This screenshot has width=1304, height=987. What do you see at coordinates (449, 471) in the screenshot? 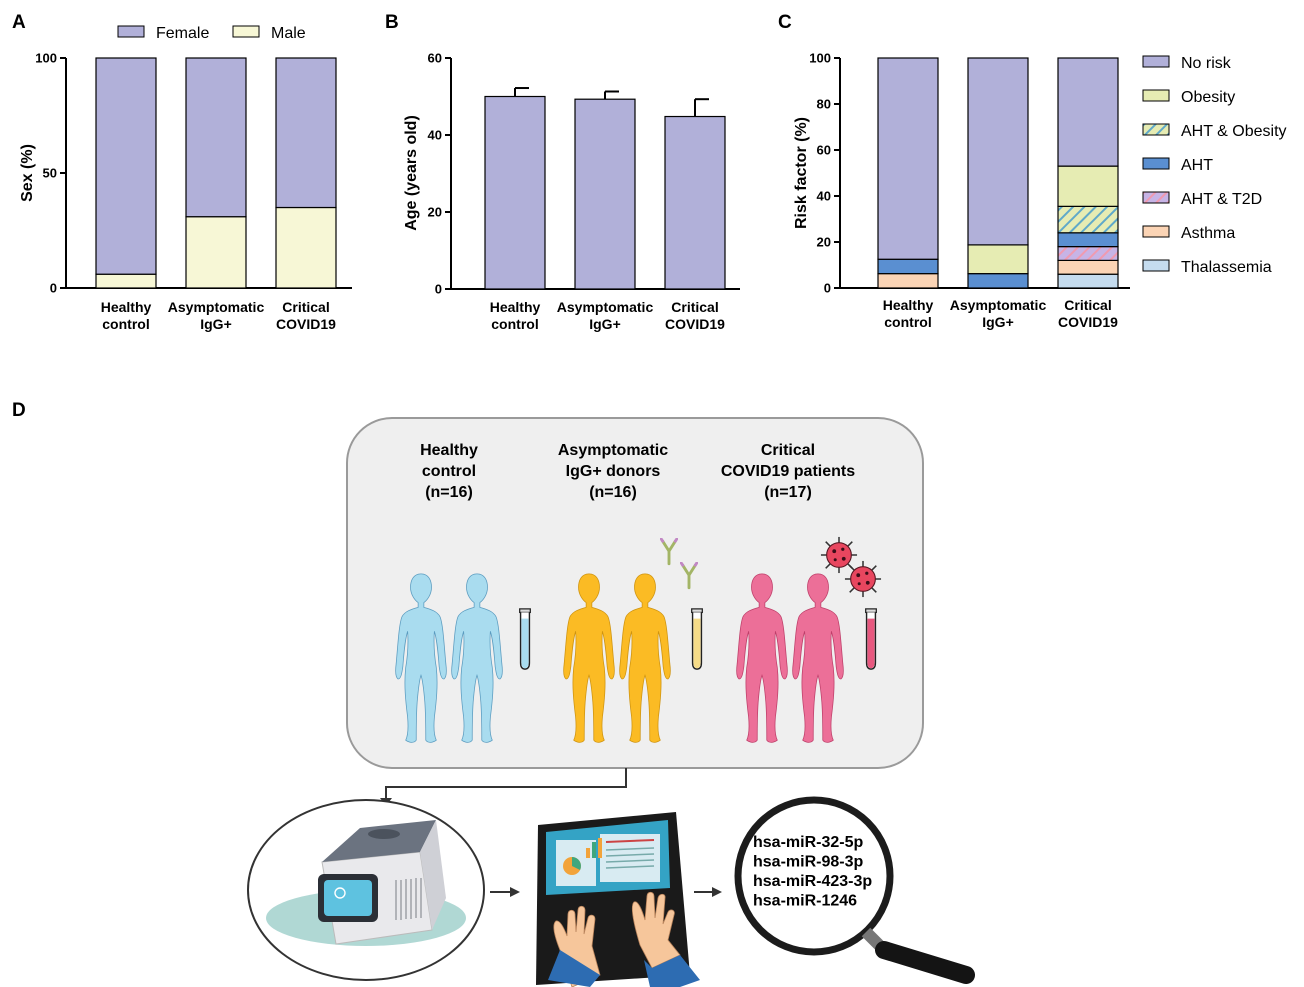
I see `group-label: control` at bounding box center [449, 471].